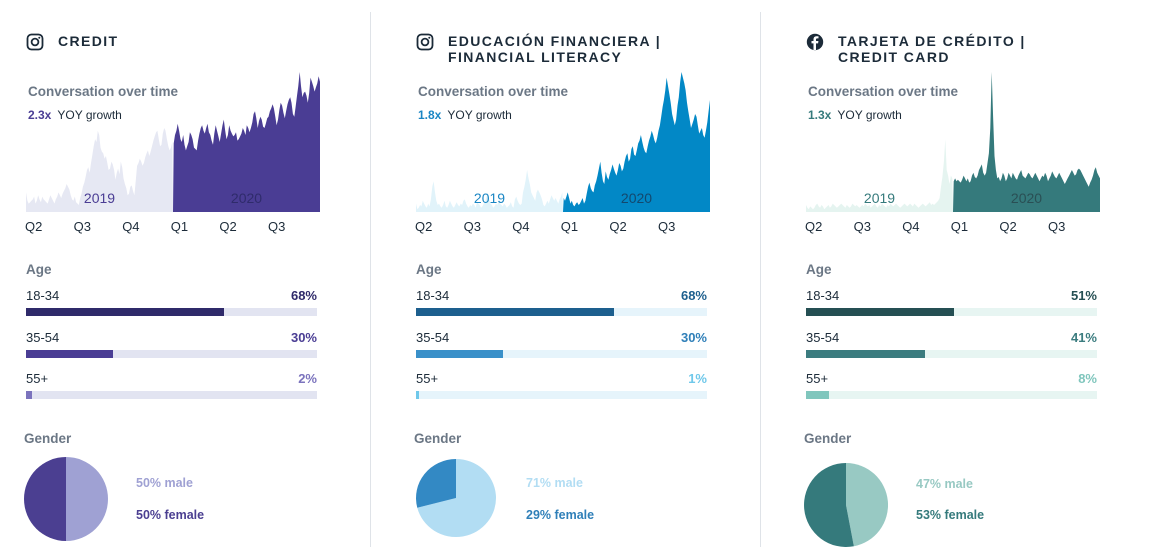  I want to click on gender-female-label: 50% female, so click(170, 515).